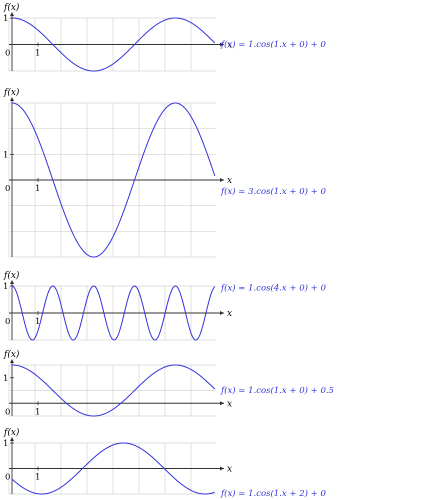  Describe the element at coordinates (277, 390) in the screenshot. I see `equation-label: f(x) = 1.cos(1.x + 0) + 0.5` at that location.